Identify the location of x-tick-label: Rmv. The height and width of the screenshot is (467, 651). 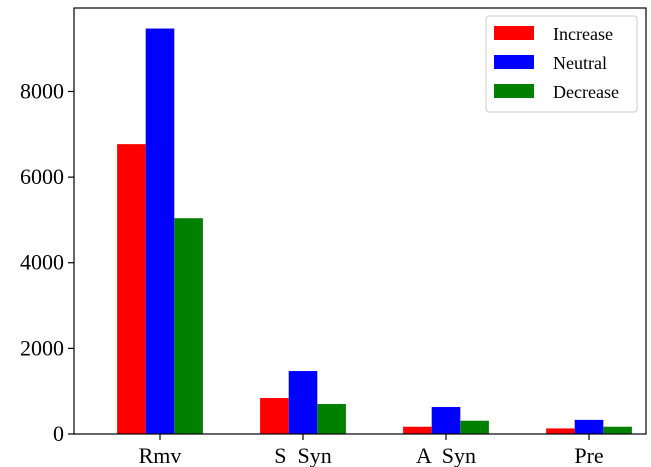
(160, 455).